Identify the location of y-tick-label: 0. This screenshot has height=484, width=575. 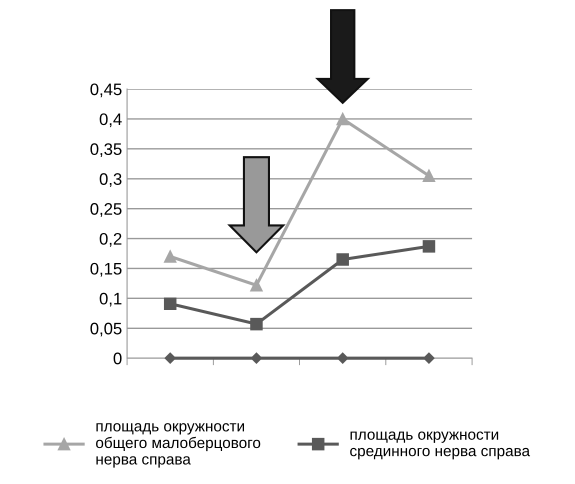
(118, 358).